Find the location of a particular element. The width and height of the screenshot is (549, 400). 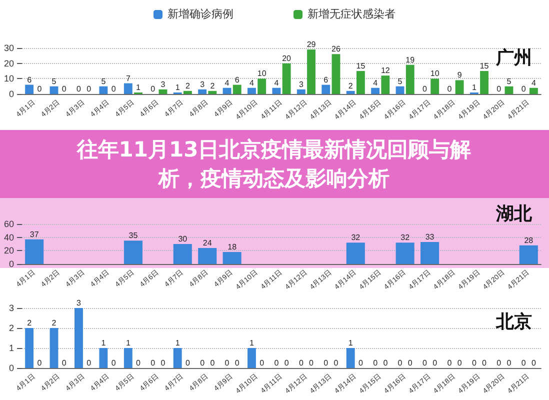

y-tick-label: 30 is located at coordinates (9, 48).